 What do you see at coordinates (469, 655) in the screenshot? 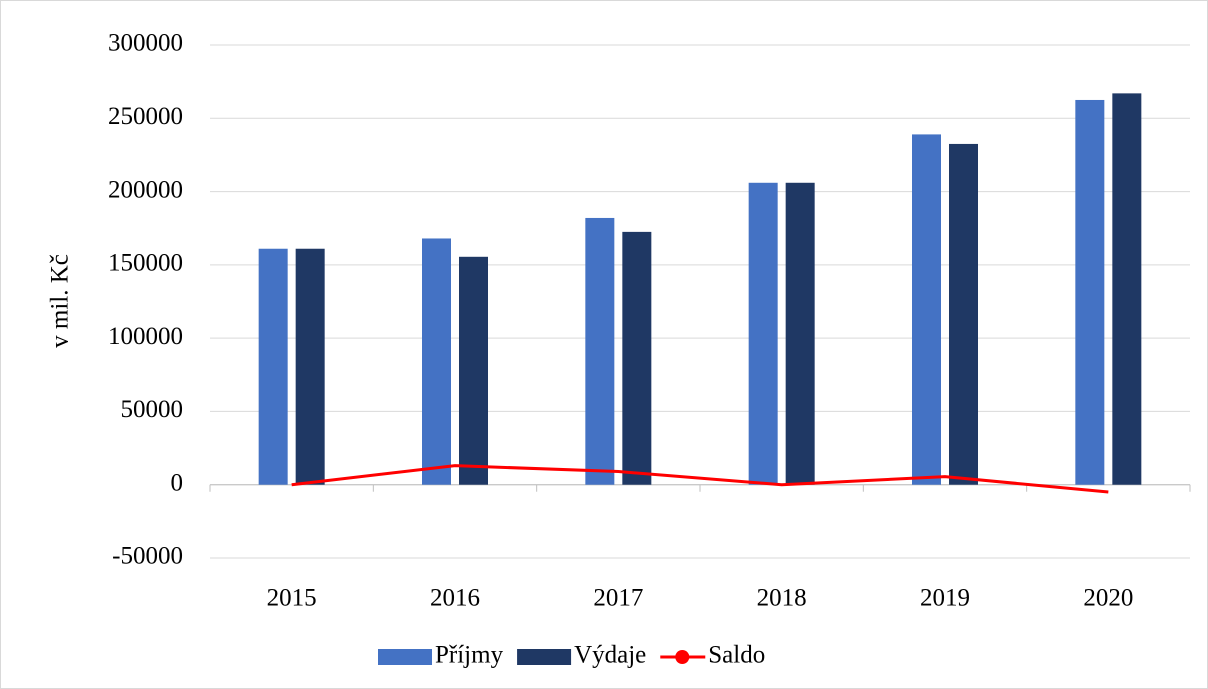
I see `legend-label: Příjmy` at bounding box center [469, 655].